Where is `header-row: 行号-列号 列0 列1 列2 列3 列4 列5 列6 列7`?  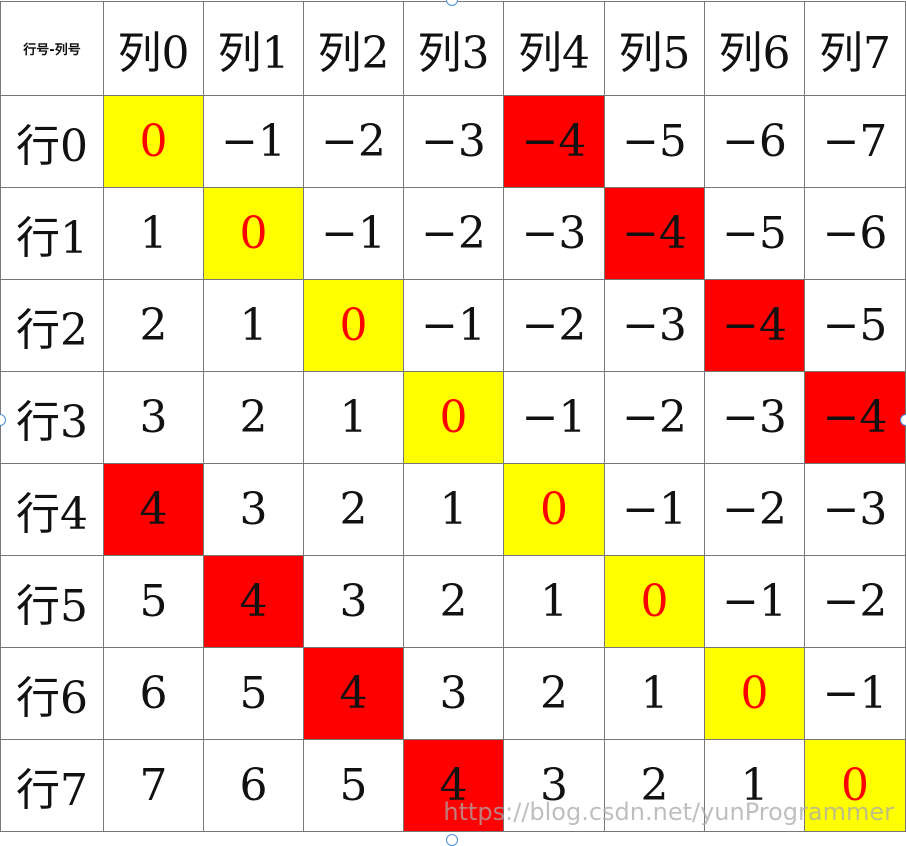
header-row: 行号-列号 列0 列1 列2 列3 列4 列5 列6 列7 is located at coordinates (453, 48).